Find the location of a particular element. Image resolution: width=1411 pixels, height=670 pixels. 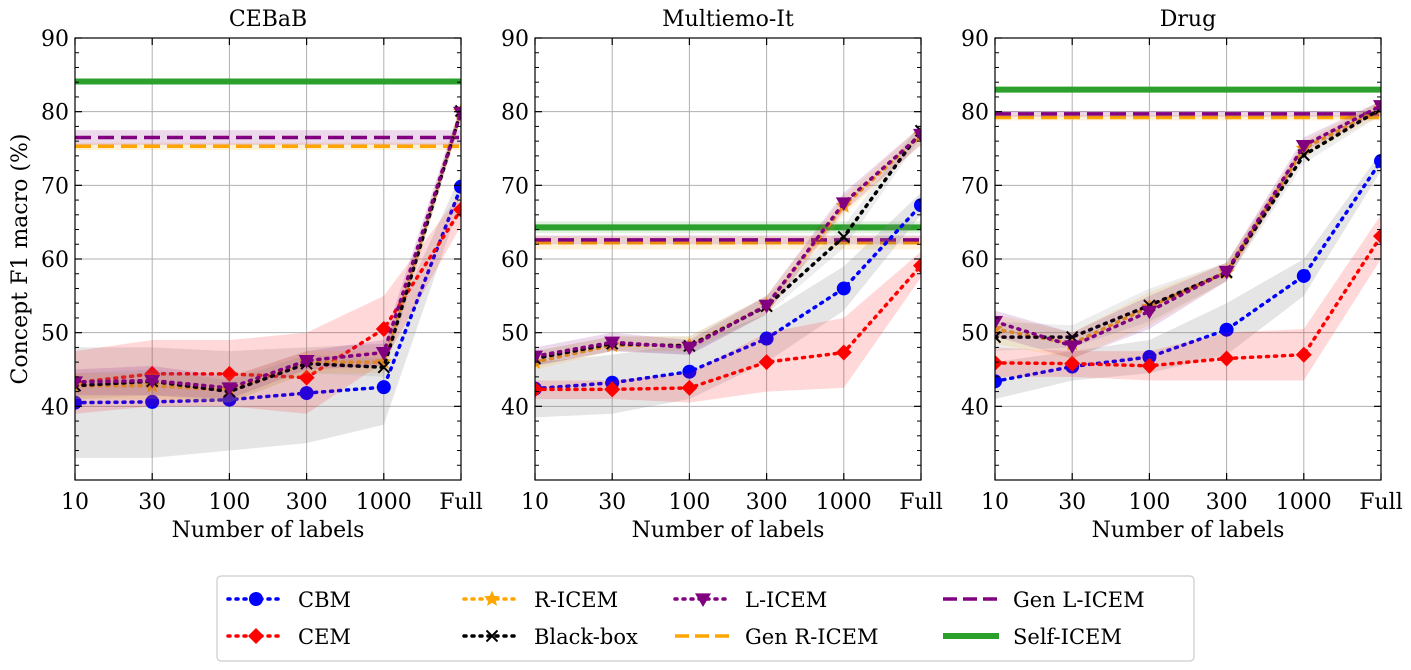

legend-item-gen-r-icem: Gen R-ICEM is located at coordinates (777, 637).